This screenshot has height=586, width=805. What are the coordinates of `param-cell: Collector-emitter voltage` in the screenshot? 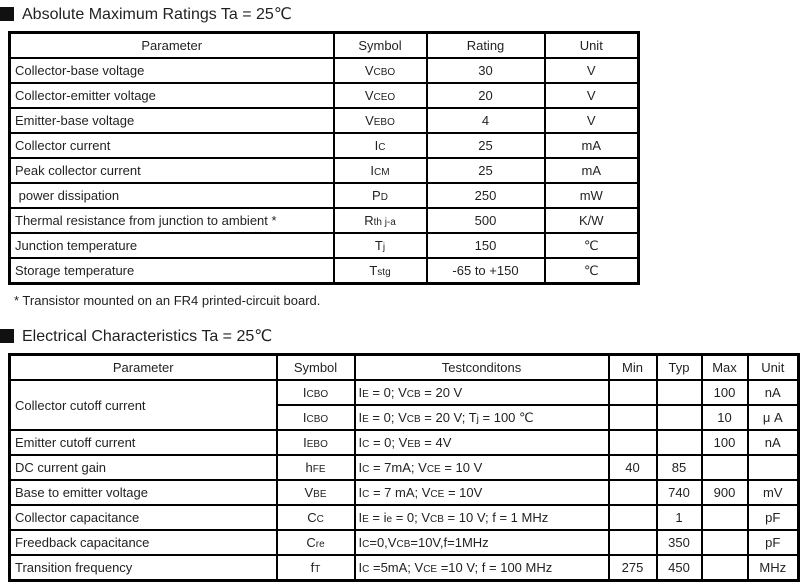 It's located at (171, 95).